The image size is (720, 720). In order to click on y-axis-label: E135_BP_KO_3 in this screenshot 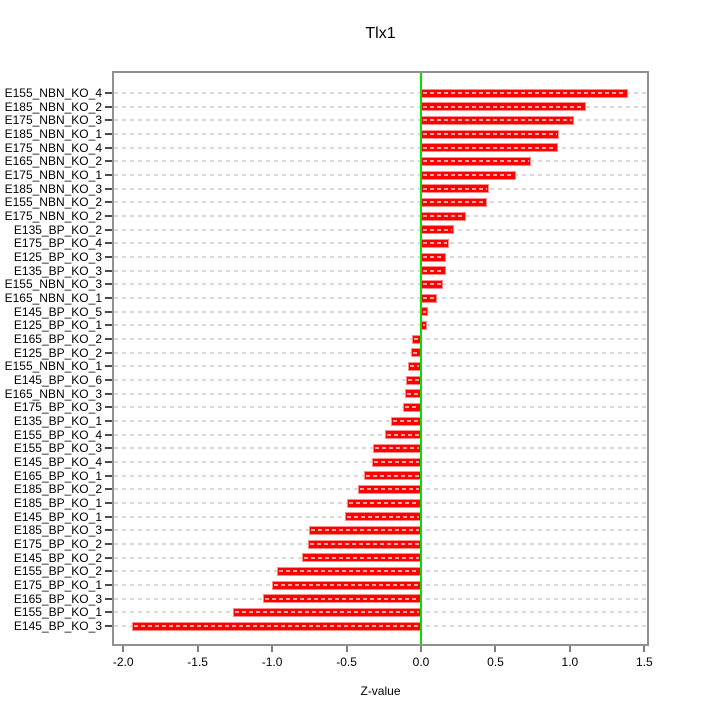, I will do `click(57, 270)`.